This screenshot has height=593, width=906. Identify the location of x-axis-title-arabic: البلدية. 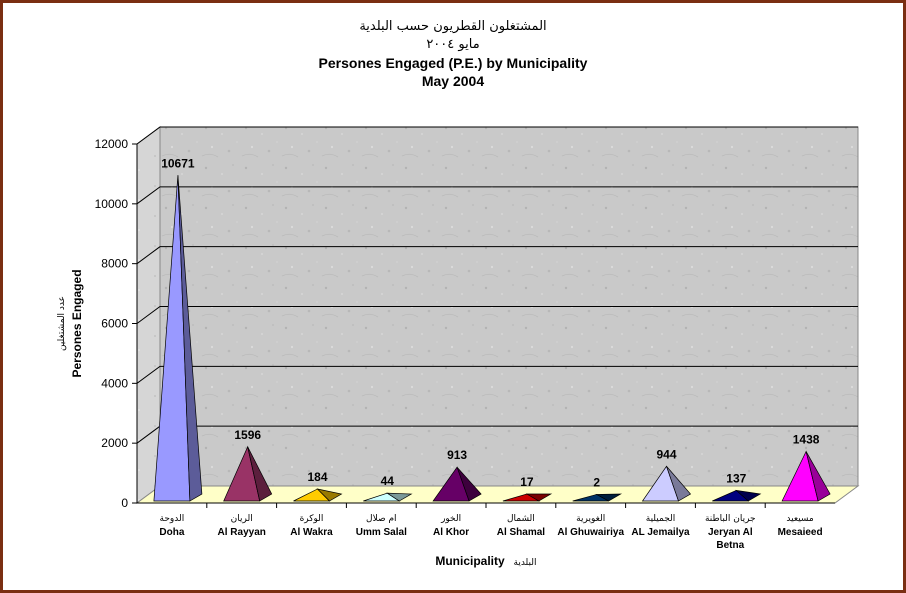
(525, 563).